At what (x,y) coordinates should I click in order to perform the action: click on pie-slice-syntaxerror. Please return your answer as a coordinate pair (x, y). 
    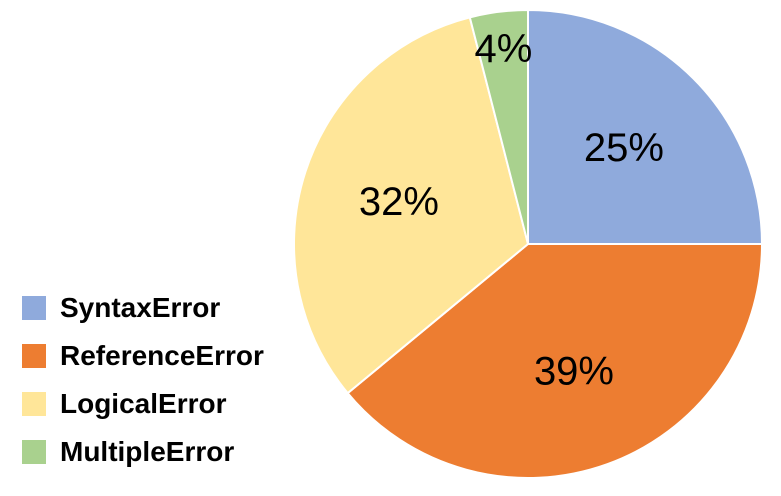
    Looking at the image, I should click on (645, 126).